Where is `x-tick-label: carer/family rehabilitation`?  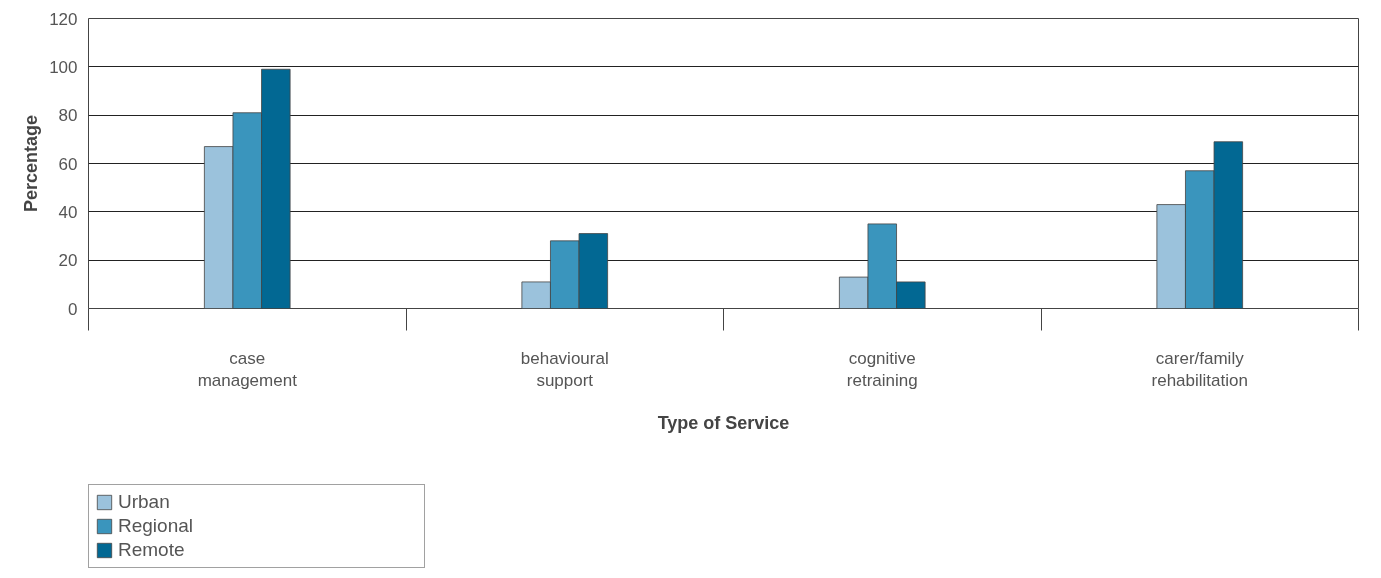 x-tick-label: carer/family rehabilitation is located at coordinates (1199, 369).